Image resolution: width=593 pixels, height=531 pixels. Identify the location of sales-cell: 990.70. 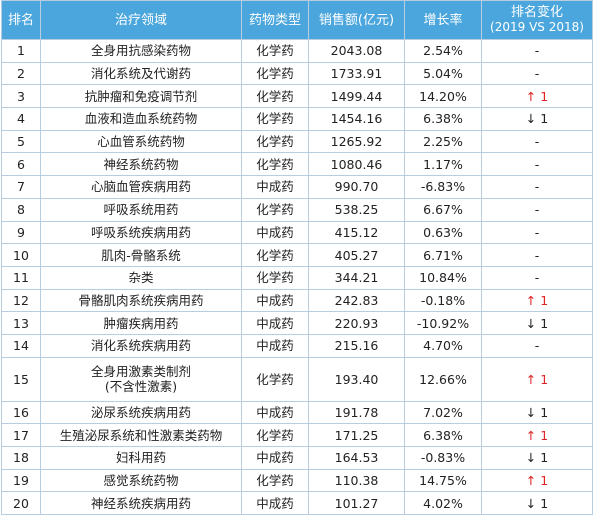
(356, 187).